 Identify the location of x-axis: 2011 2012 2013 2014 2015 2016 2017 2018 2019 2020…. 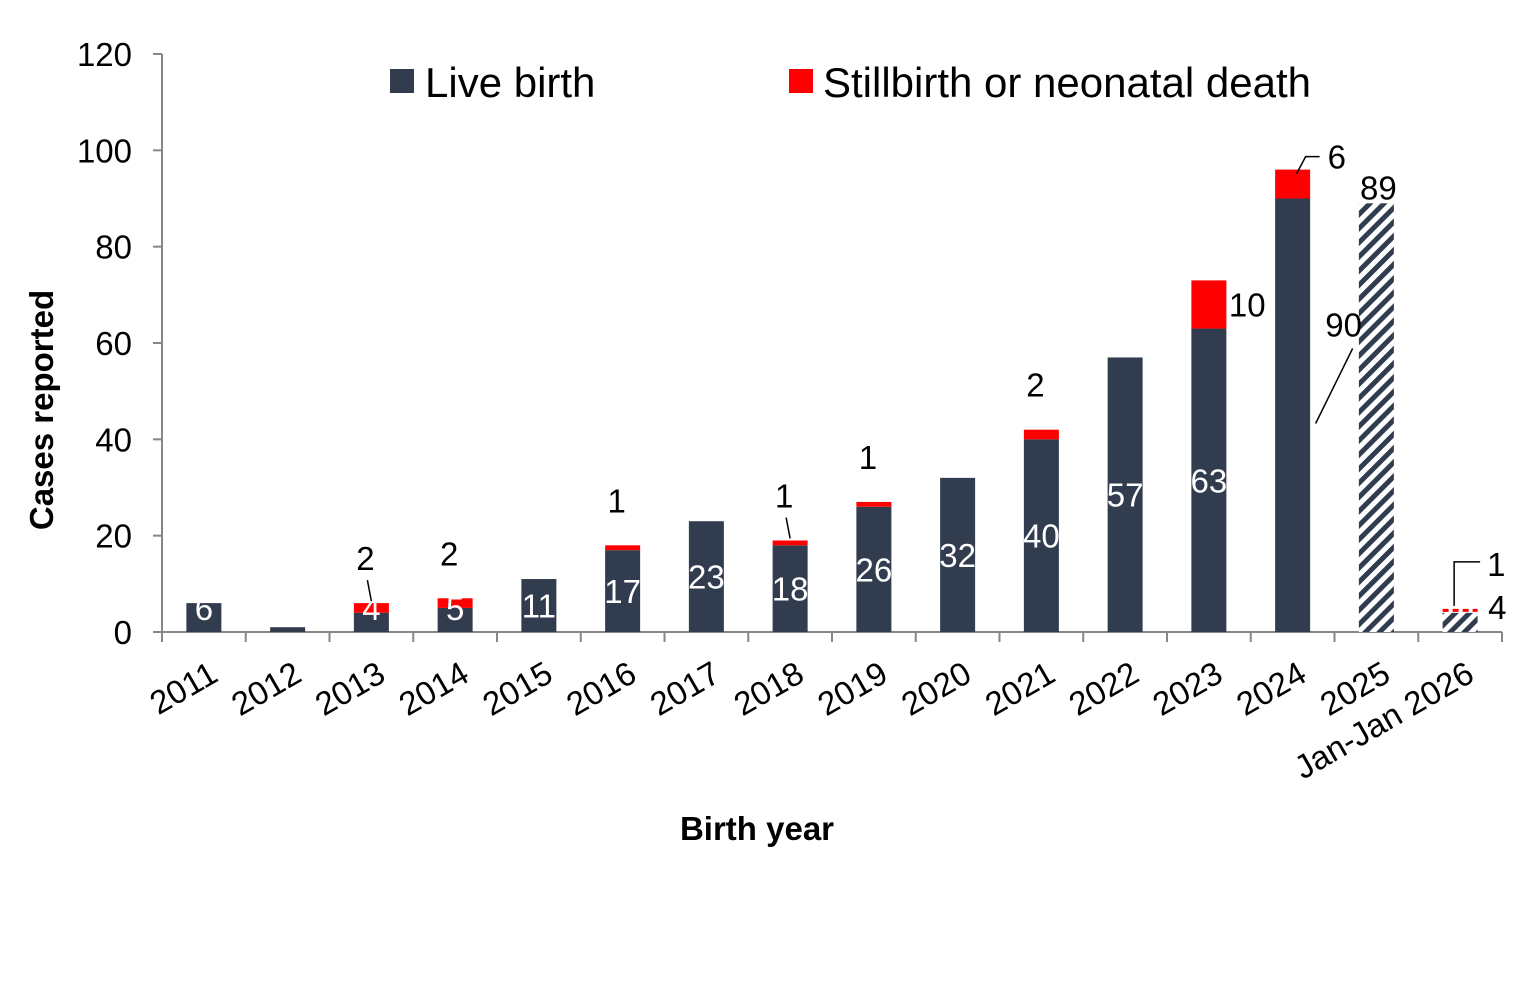
(823, 708).